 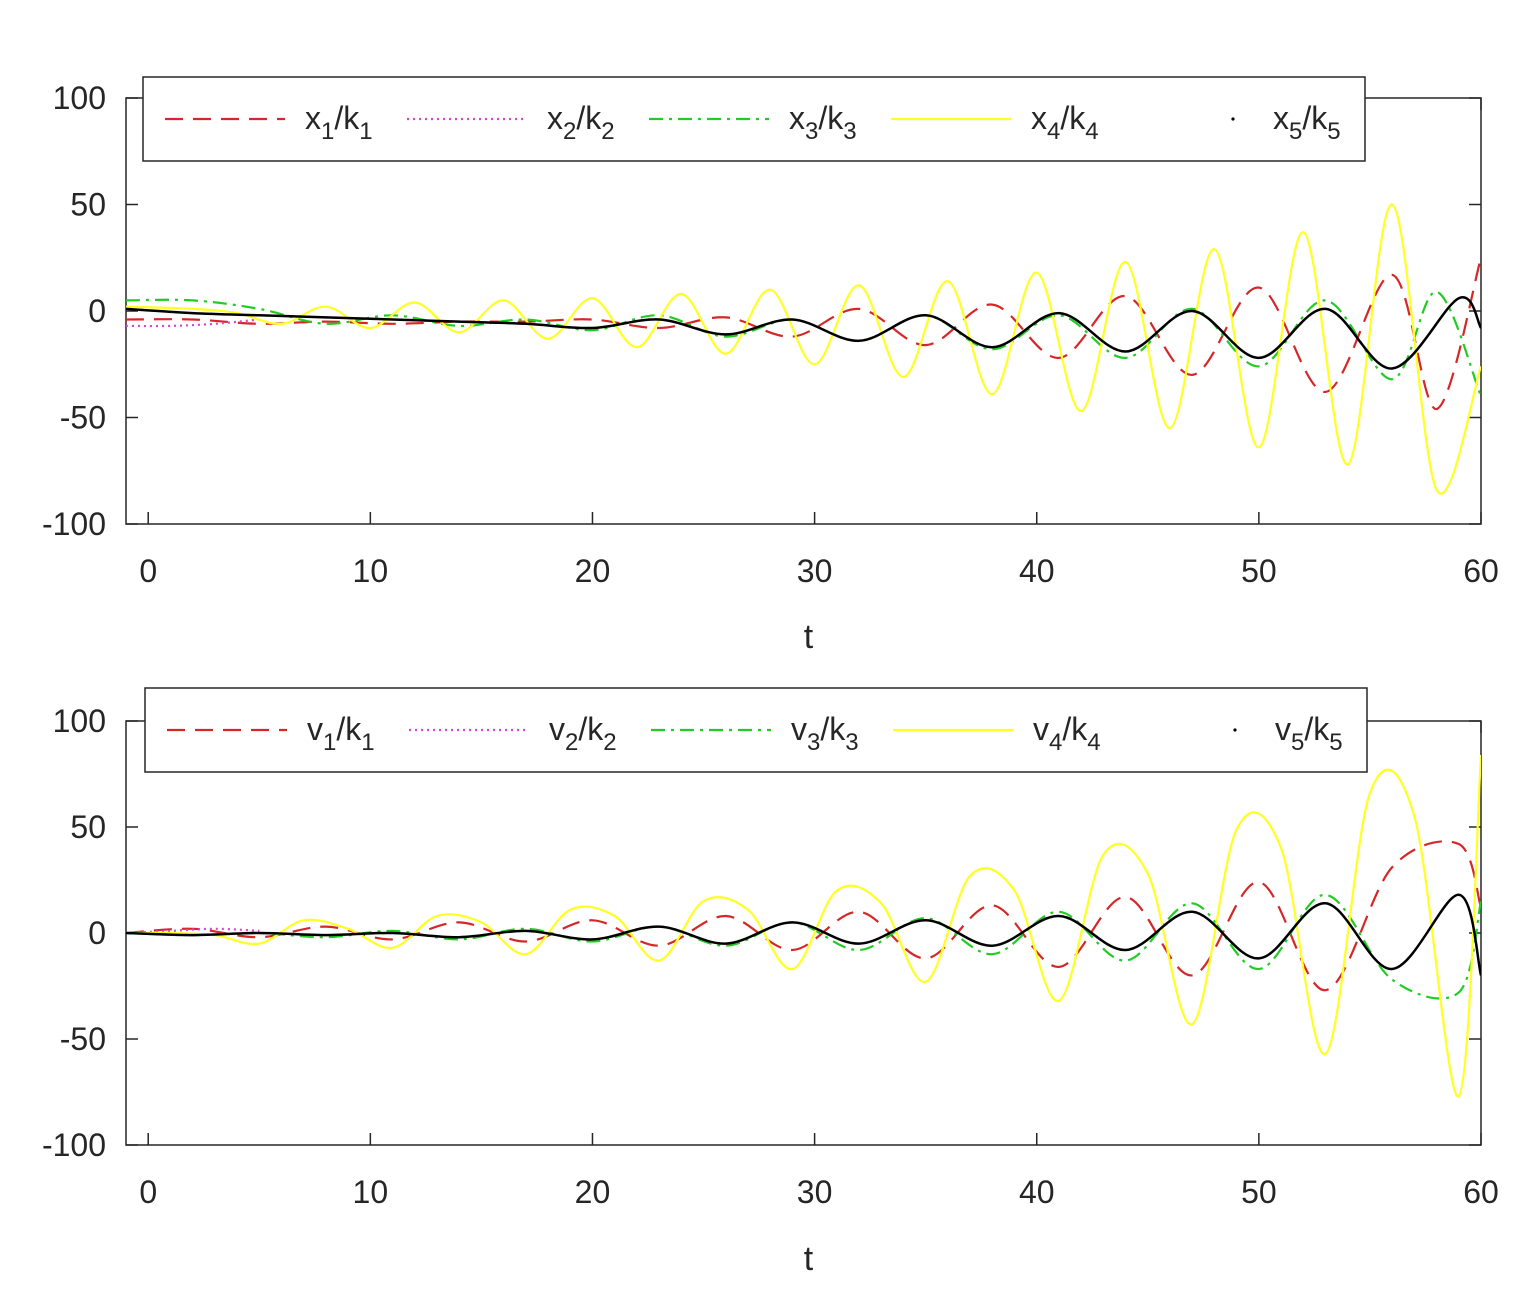 I want to click on legend-label: x2/k2, so click(x=581, y=122).